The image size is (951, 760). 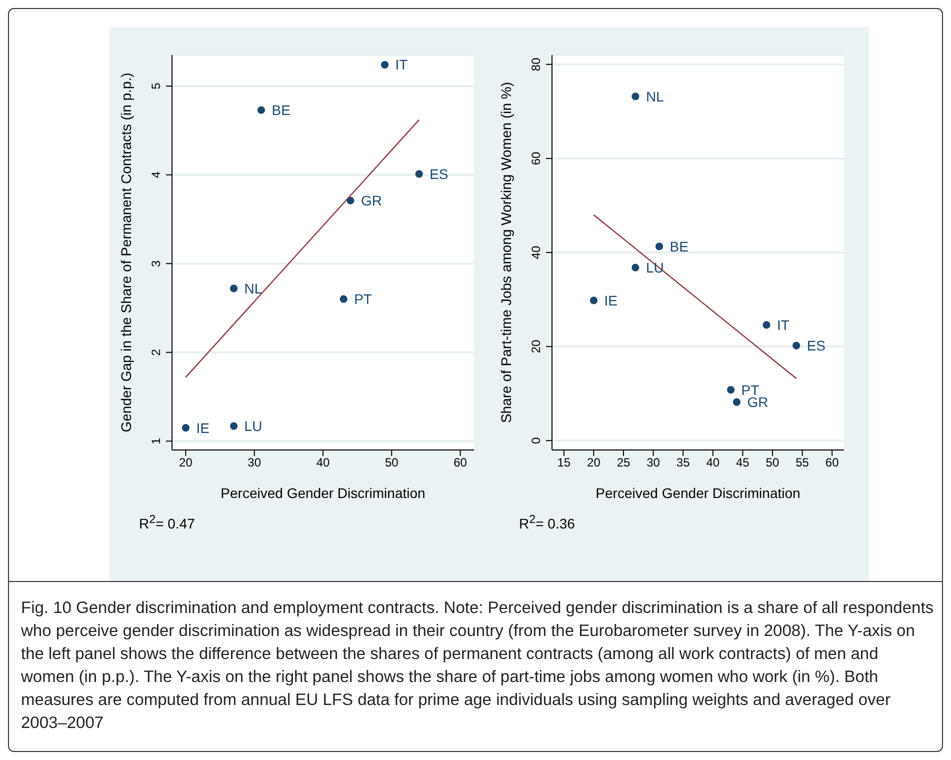 I want to click on y-tick-label: 0, so click(x=536, y=440).